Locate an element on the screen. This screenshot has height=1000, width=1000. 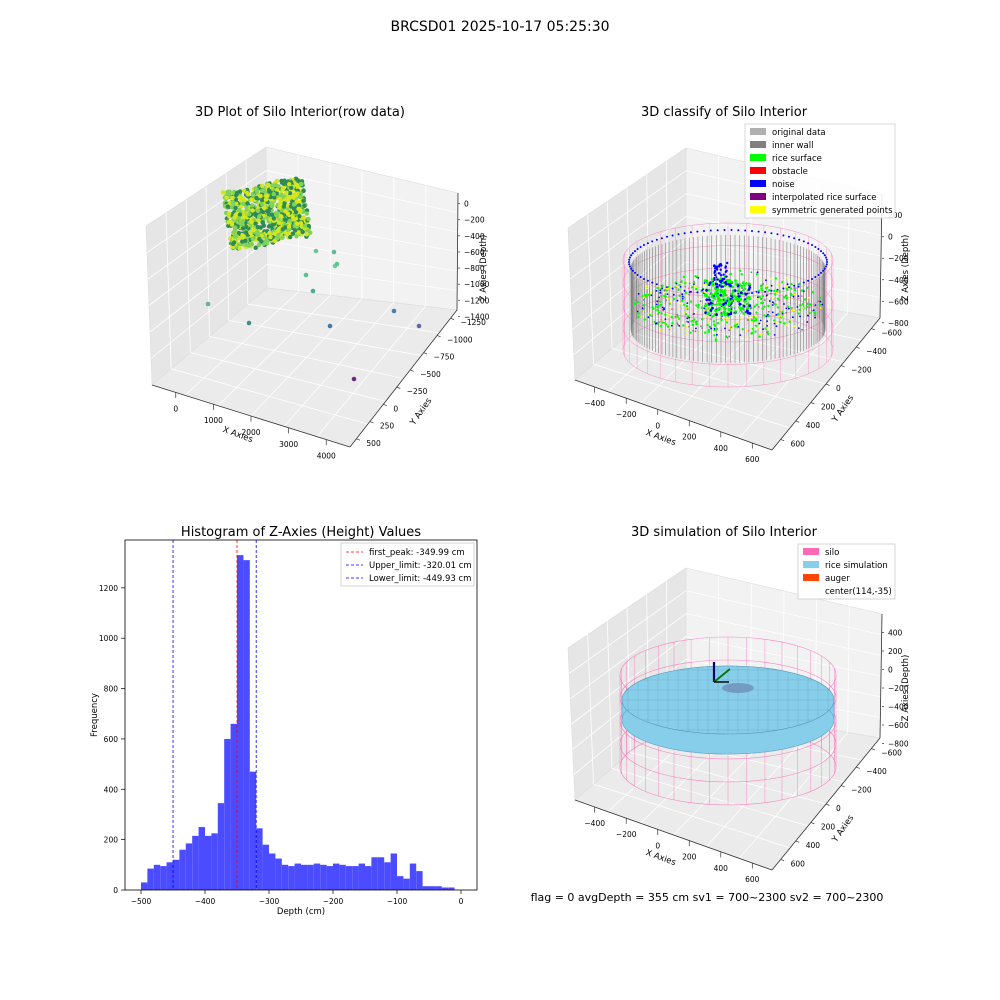
hist-legend-label: first_peak: -349.99 cm is located at coordinates (417, 553).